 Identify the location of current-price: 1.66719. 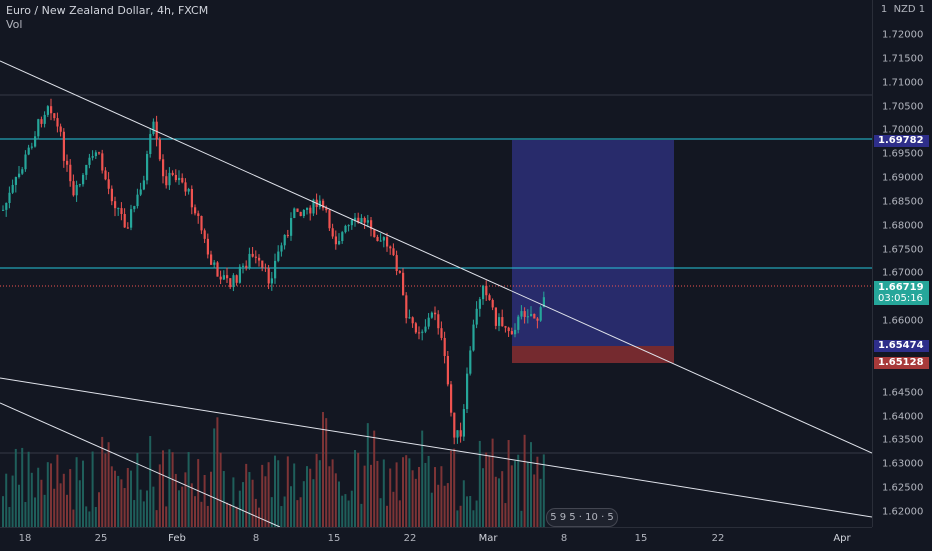
(901, 287).